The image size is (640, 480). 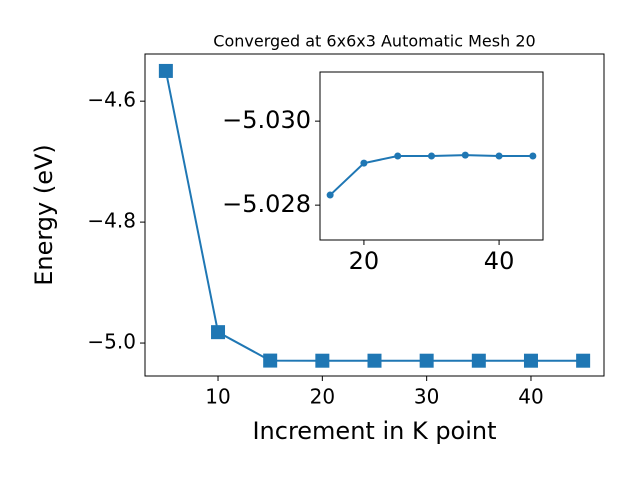 I want to click on x-axis-label: Increment in K point, so click(x=374, y=431).